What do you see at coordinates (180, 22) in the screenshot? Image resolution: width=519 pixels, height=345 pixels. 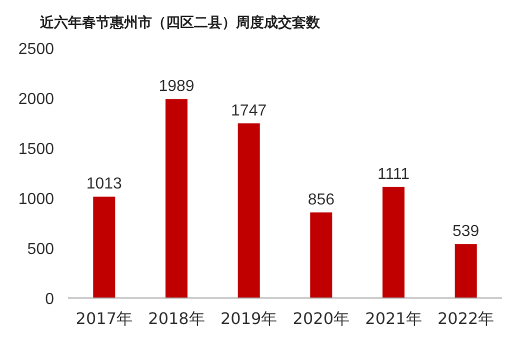 I see `chart-title: 近六年春节惠州市（四区二县）周度成交套数` at bounding box center [180, 22].